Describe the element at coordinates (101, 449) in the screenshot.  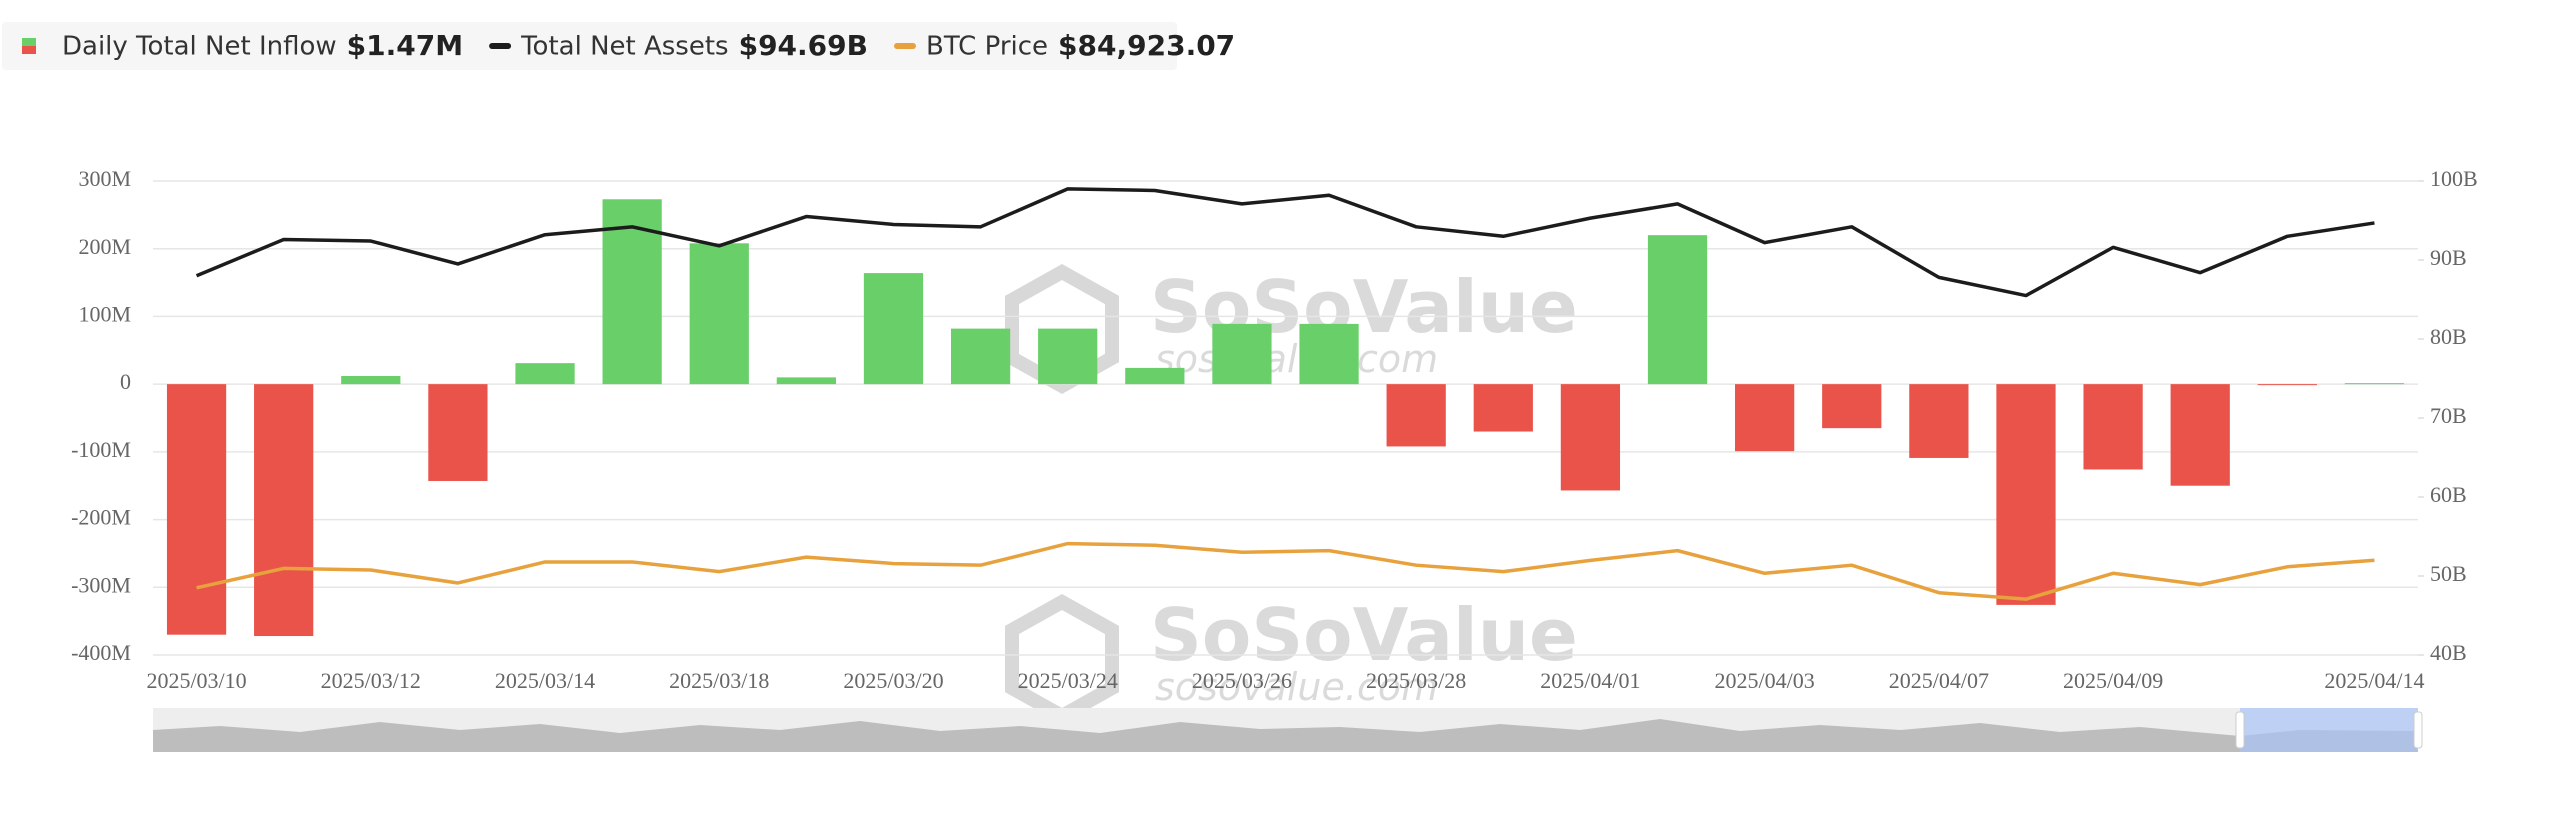
I see `y-tick-label: -100M` at that location.